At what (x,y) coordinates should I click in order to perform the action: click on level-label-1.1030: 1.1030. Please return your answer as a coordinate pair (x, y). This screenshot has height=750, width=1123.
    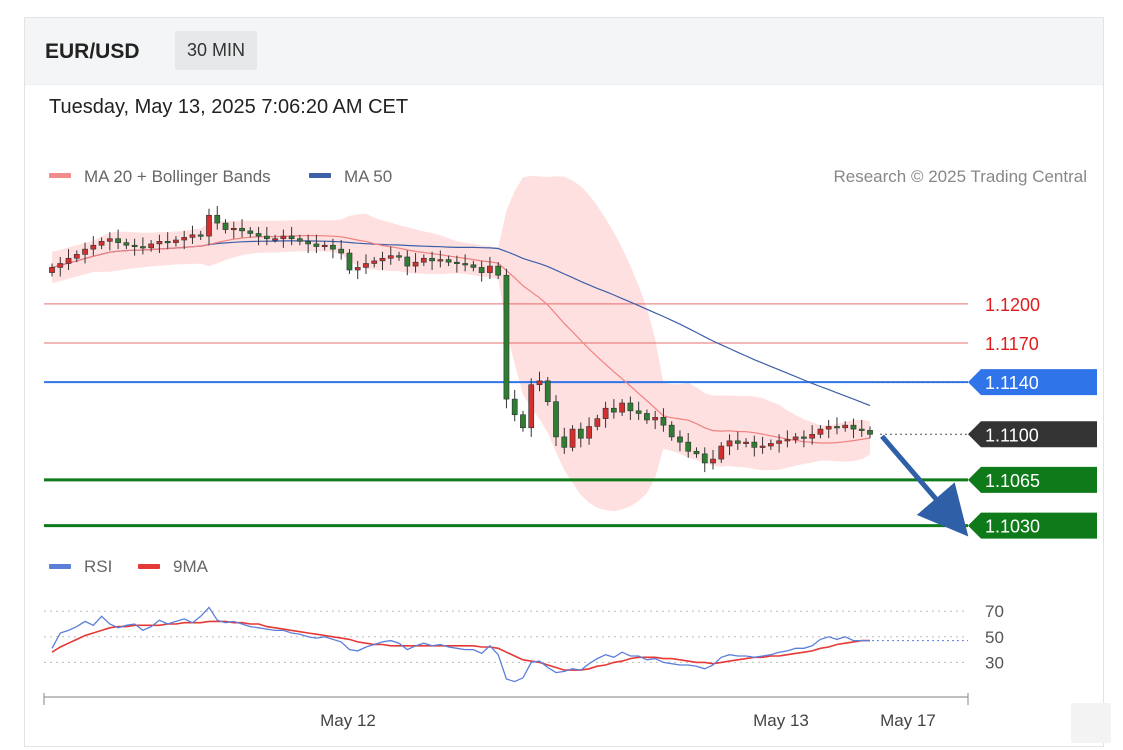
    Looking at the image, I should click on (1012, 527).